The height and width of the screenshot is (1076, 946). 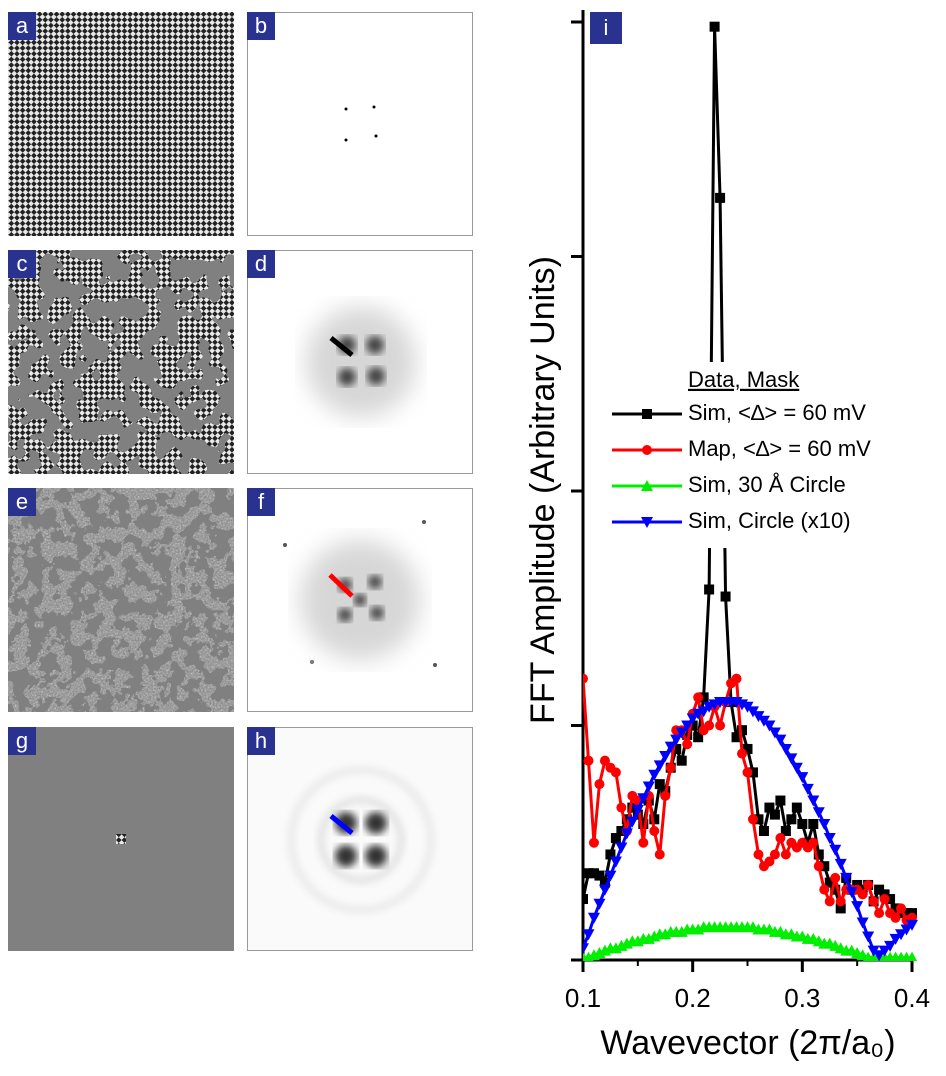 I want to click on panel-label: b, so click(x=261, y=25).